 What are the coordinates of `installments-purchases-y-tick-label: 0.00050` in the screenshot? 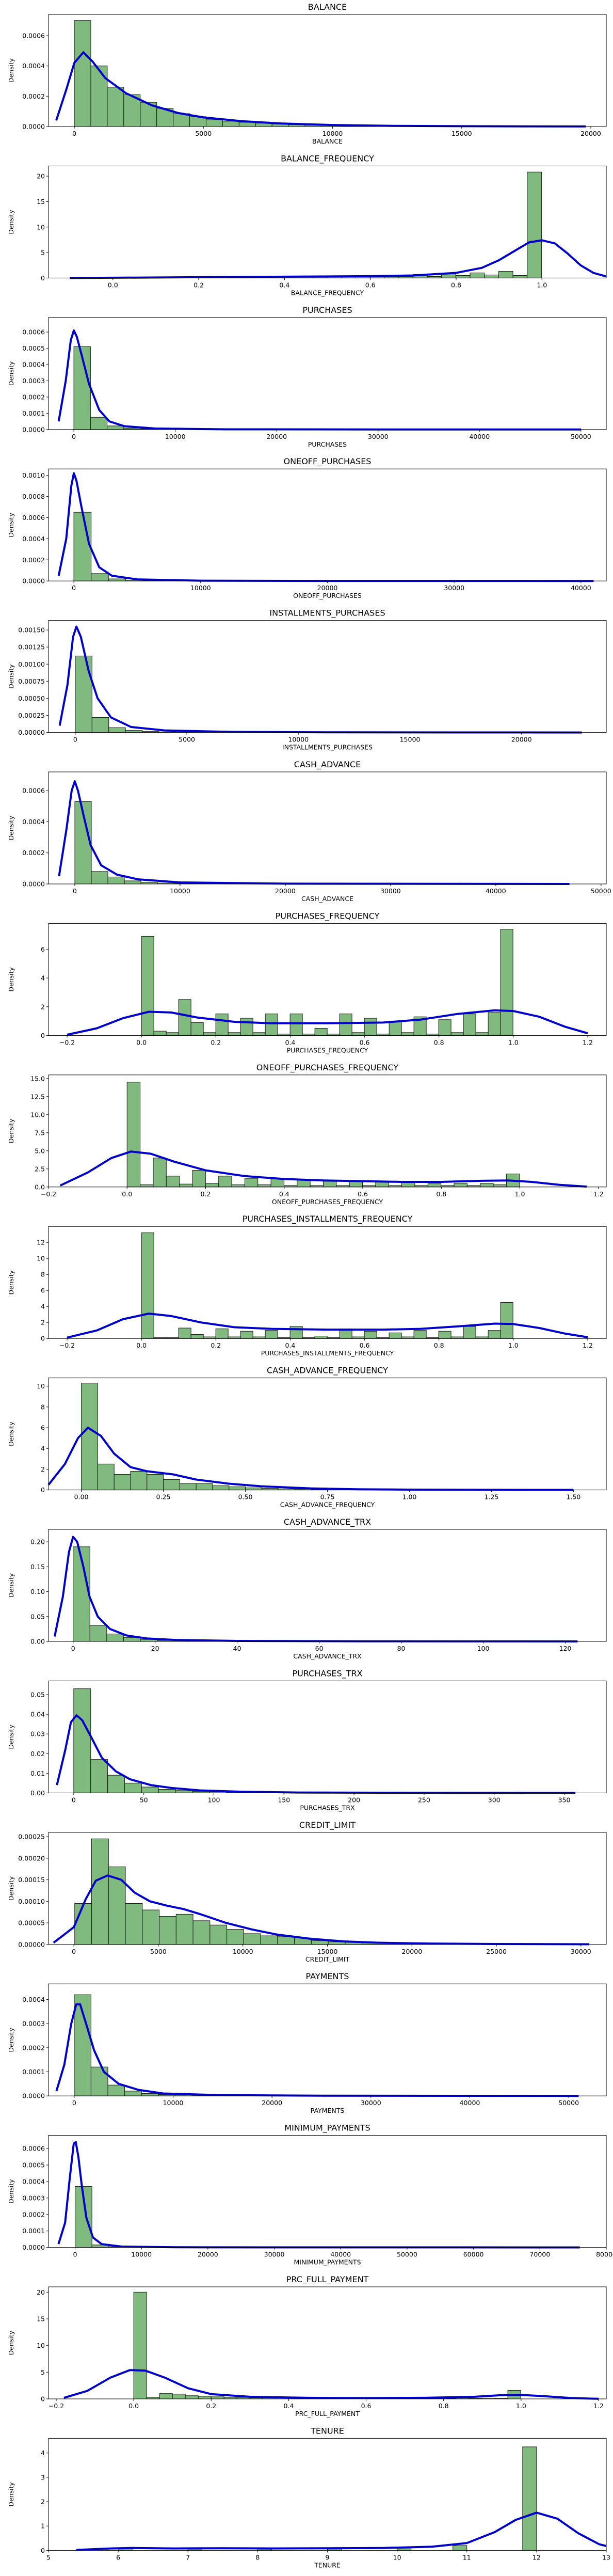 It's located at (31, 698).